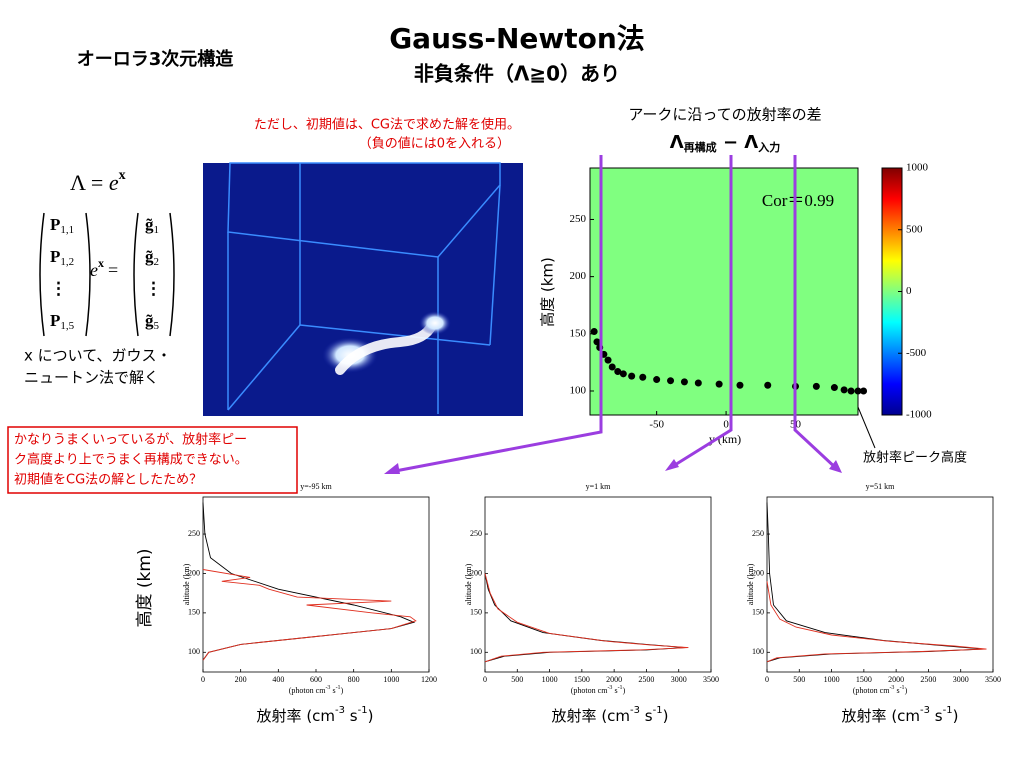 The width and height of the screenshot is (1024, 768). What do you see at coordinates (152, 257) in the screenshot?
I see `matrix-entry: g̃2` at bounding box center [152, 257].